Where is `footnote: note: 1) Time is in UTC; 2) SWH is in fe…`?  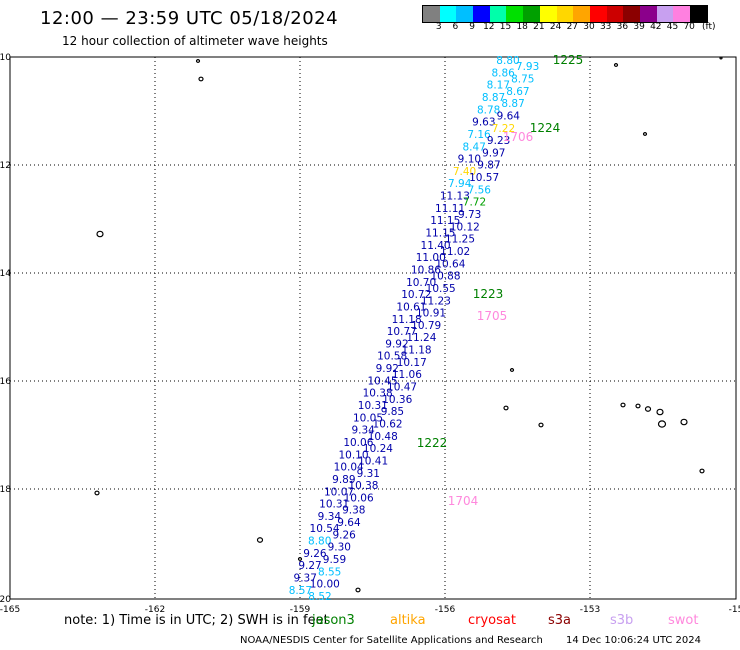 footnote: note: 1) Time is in UTC; 2) SWH is in fe… is located at coordinates (196, 620).